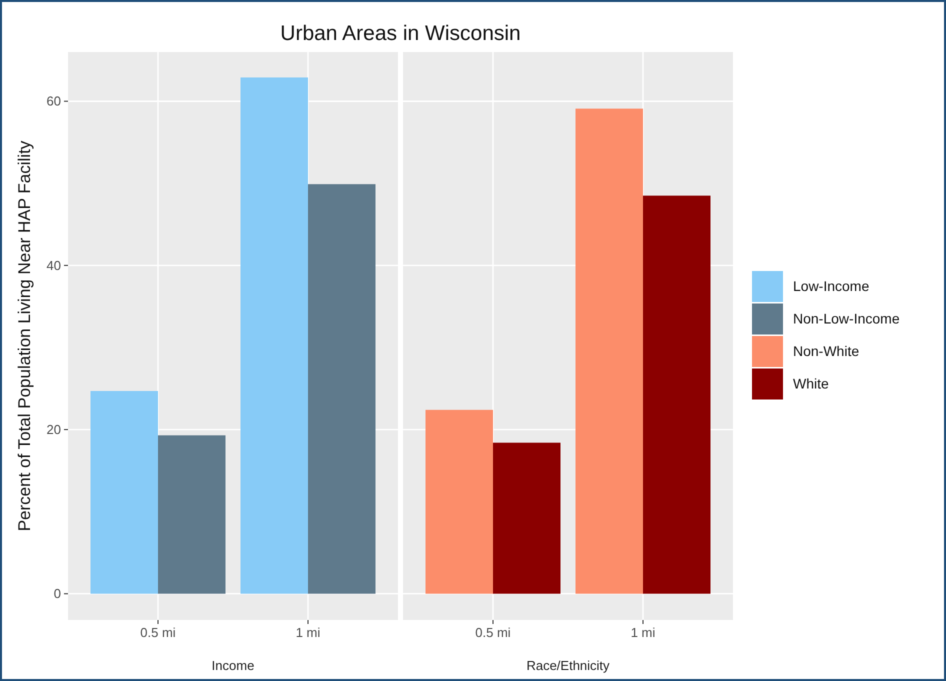  I want to click on legend-label: White, so click(811, 384).